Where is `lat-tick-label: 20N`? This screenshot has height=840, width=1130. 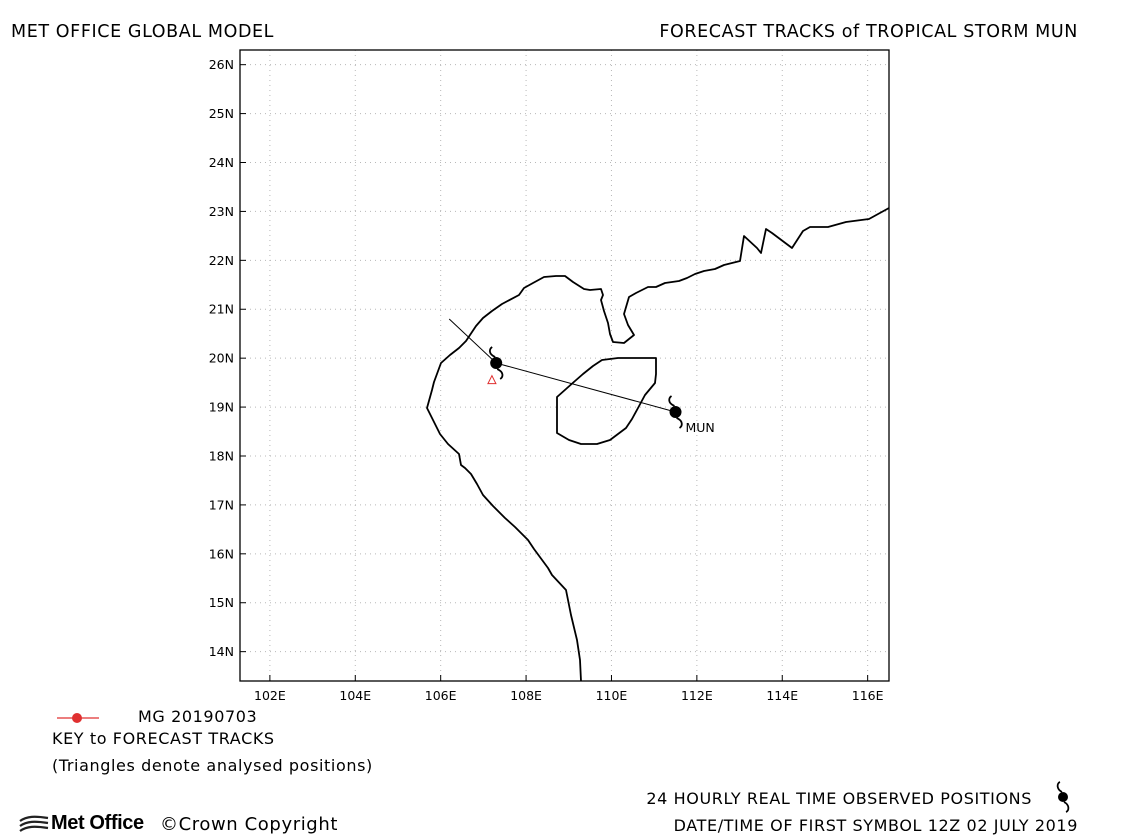 lat-tick-label: 20N is located at coordinates (221, 358).